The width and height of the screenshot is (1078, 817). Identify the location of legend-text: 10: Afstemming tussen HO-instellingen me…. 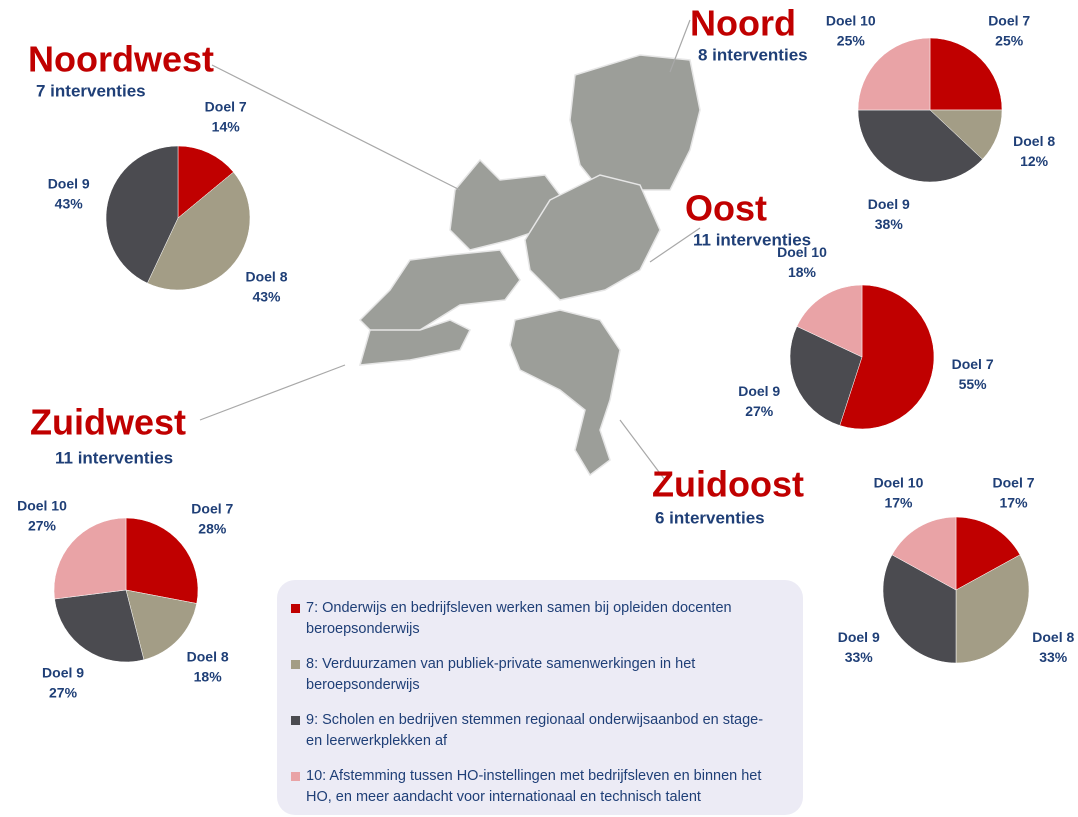
(534, 786).